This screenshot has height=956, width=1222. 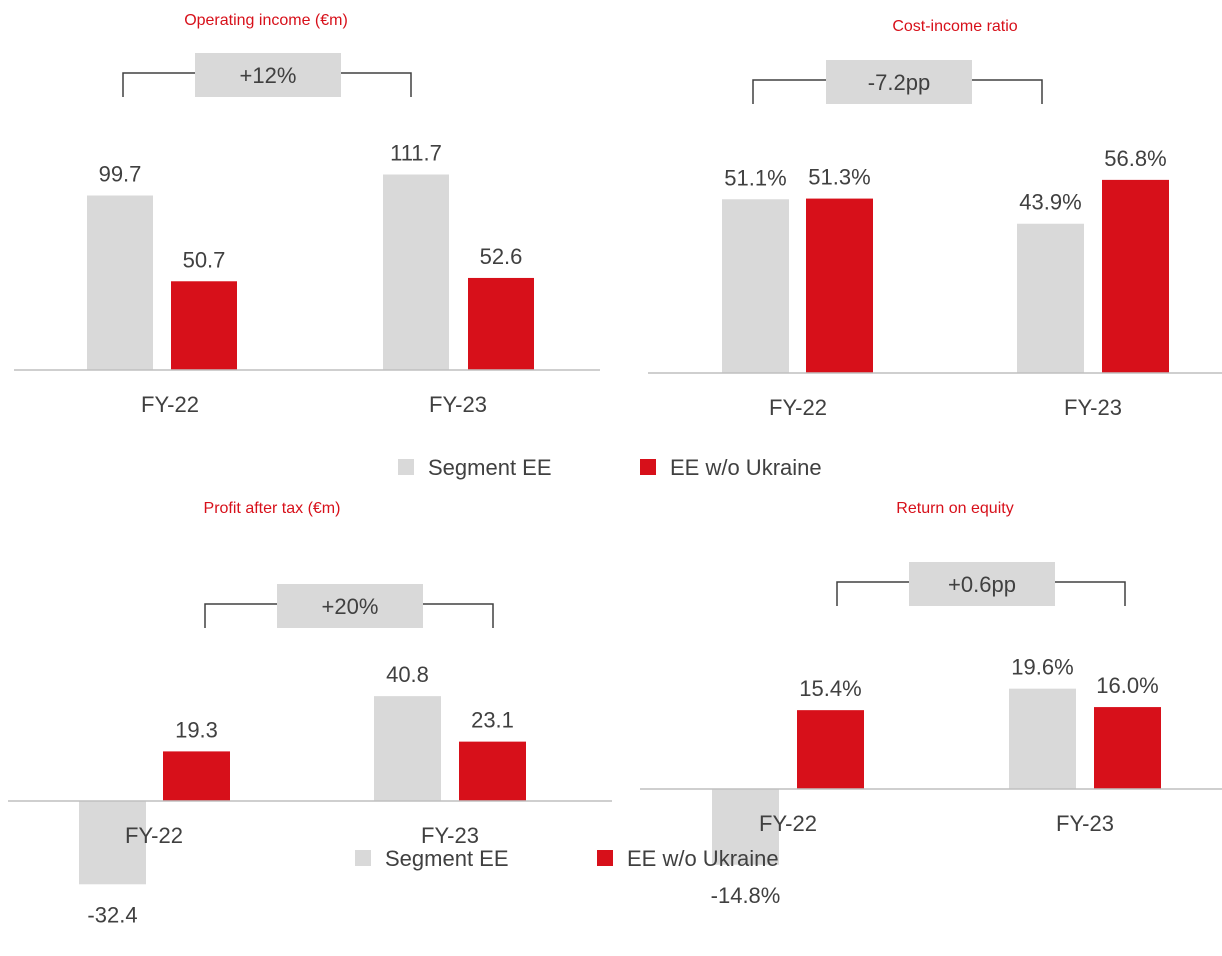 What do you see at coordinates (112, 914) in the screenshot?
I see `data-label: -32.4` at bounding box center [112, 914].